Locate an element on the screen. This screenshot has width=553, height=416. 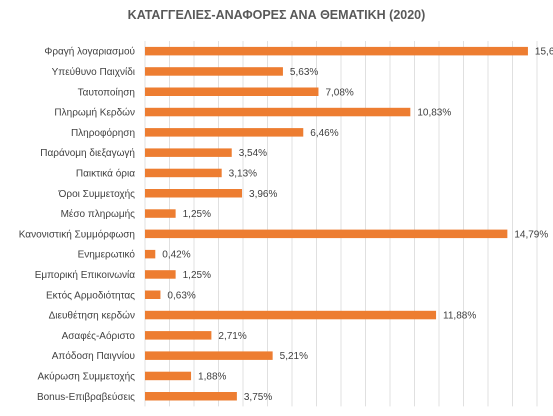
data-label: 5,63% is located at coordinates (304, 72).